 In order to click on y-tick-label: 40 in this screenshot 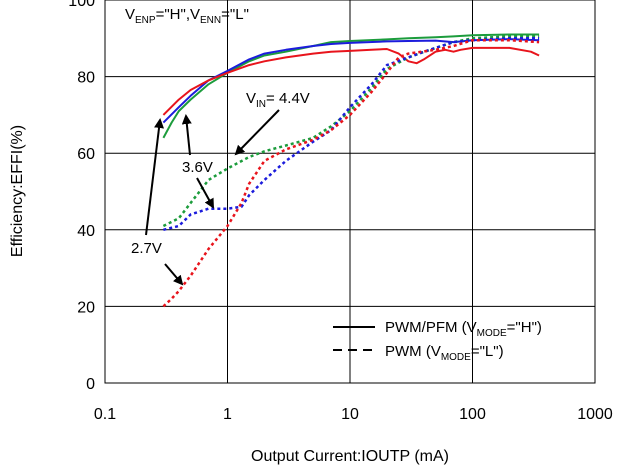, I will do `click(86, 231)`.